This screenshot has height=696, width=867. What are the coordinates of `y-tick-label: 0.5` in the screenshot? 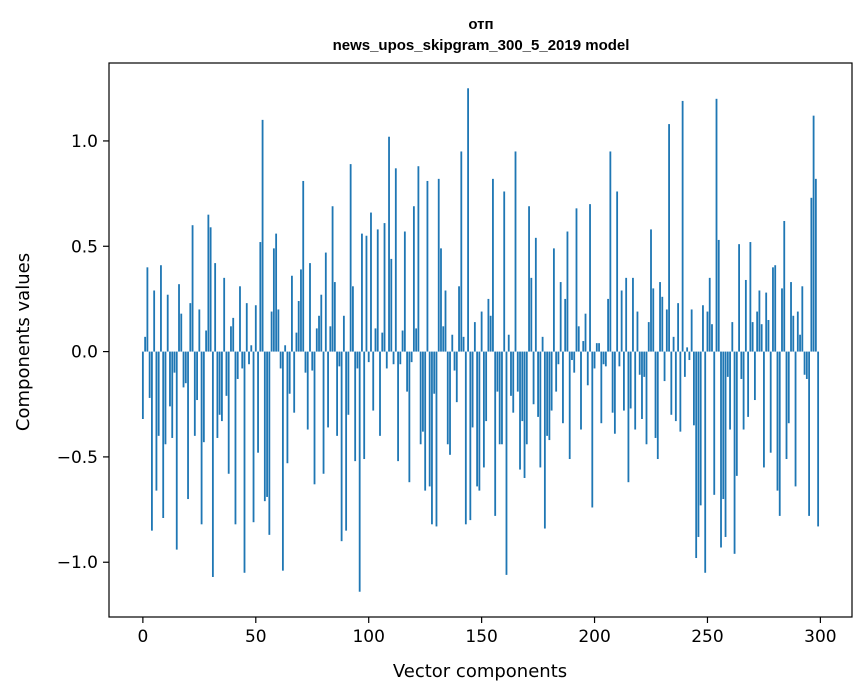 It's located at (84, 247).